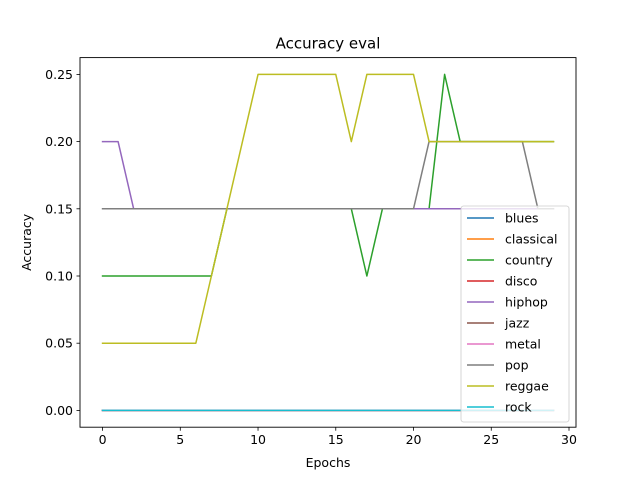  What do you see at coordinates (523, 344) in the screenshot?
I see `legend-label-metal: metal` at bounding box center [523, 344].